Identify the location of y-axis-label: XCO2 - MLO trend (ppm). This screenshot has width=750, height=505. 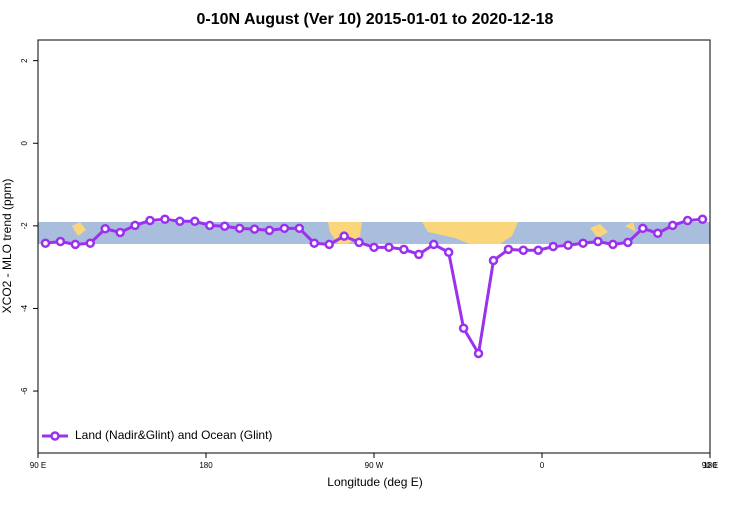
(7, 246).